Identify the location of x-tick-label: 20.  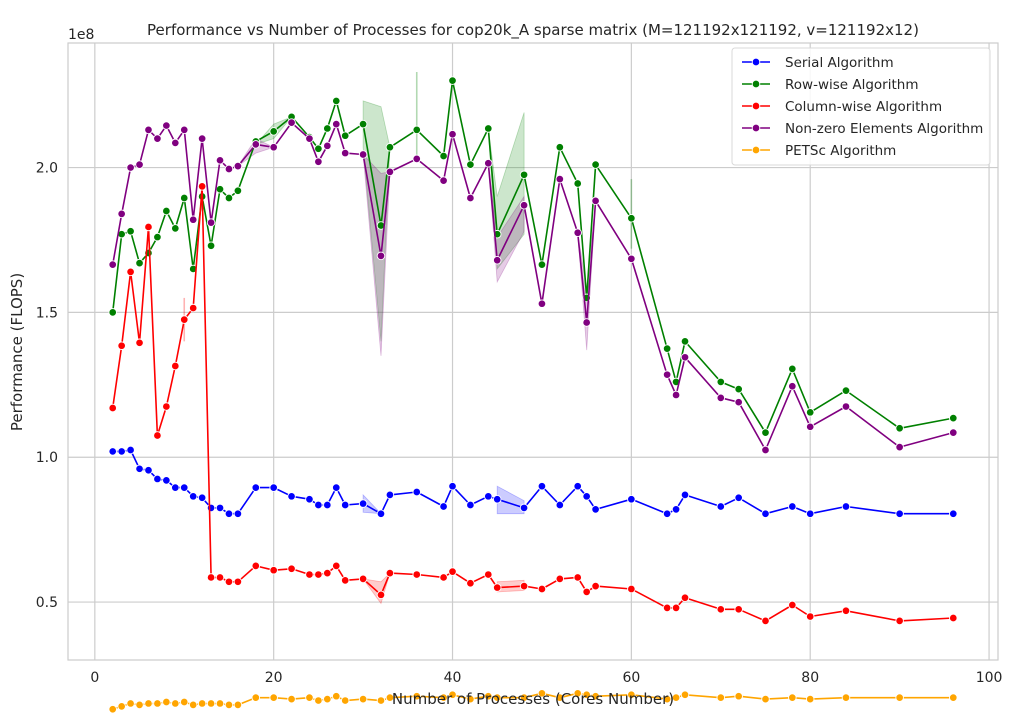
(274, 678).